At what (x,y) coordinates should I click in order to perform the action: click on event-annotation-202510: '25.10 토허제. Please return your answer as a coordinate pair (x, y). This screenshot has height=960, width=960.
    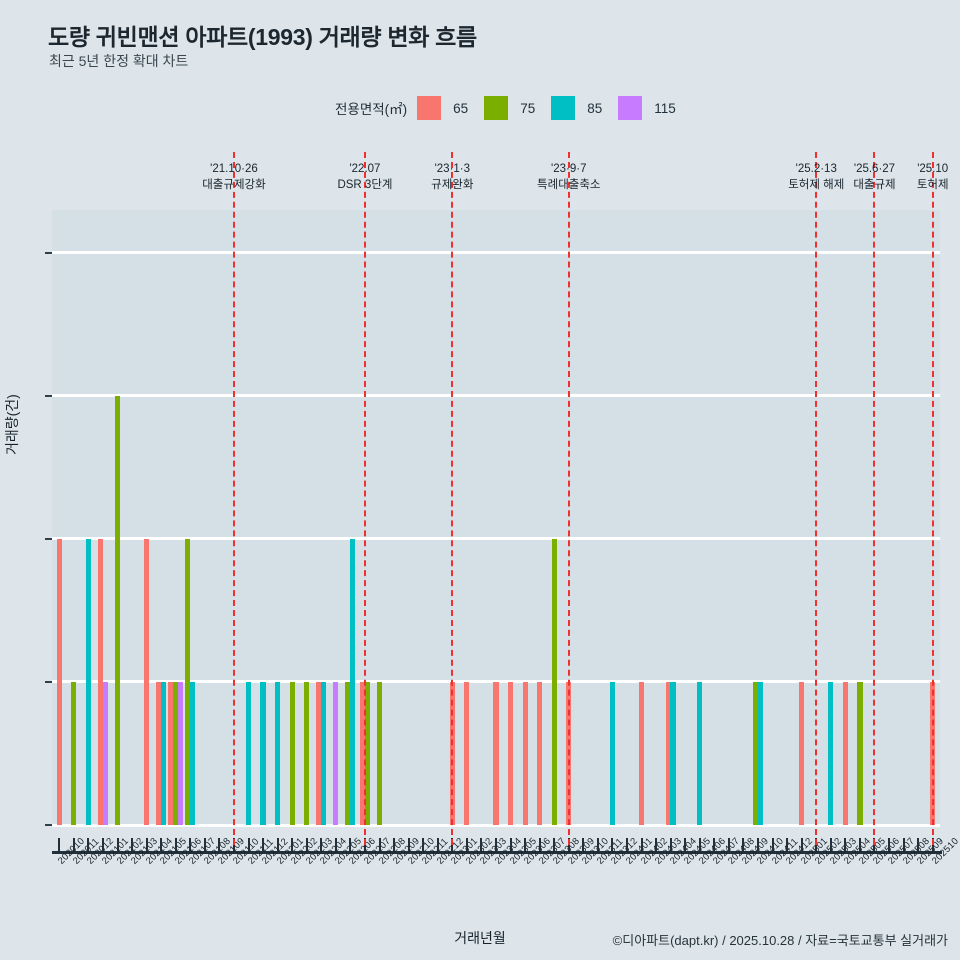
    Looking at the image, I should click on (916, 177).